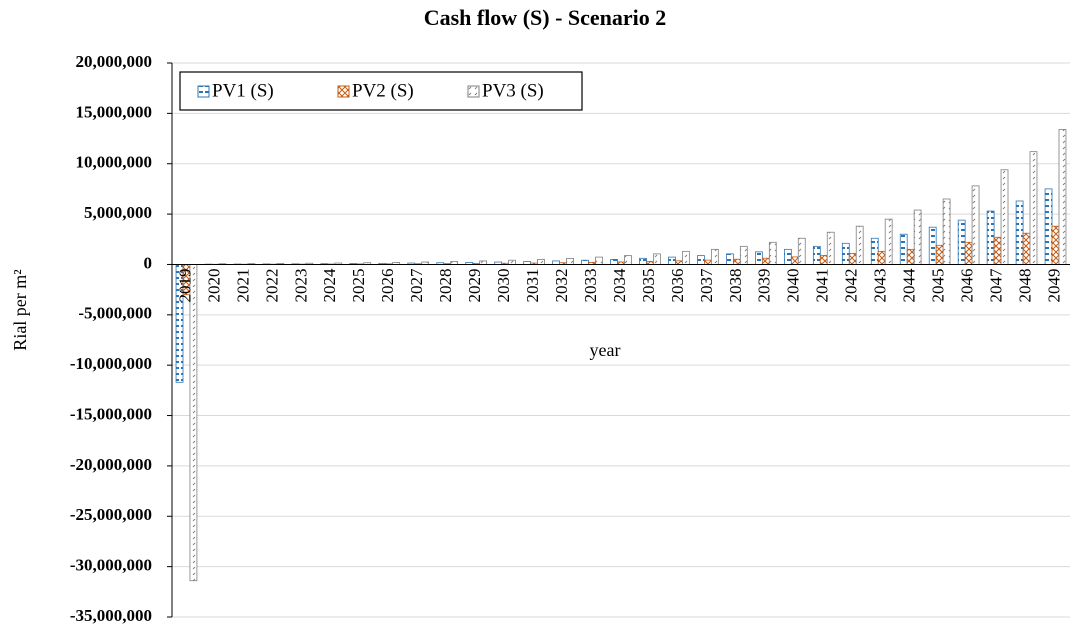  What do you see at coordinates (148, 262) in the screenshot?
I see `y-tick-label: 0` at bounding box center [148, 262].